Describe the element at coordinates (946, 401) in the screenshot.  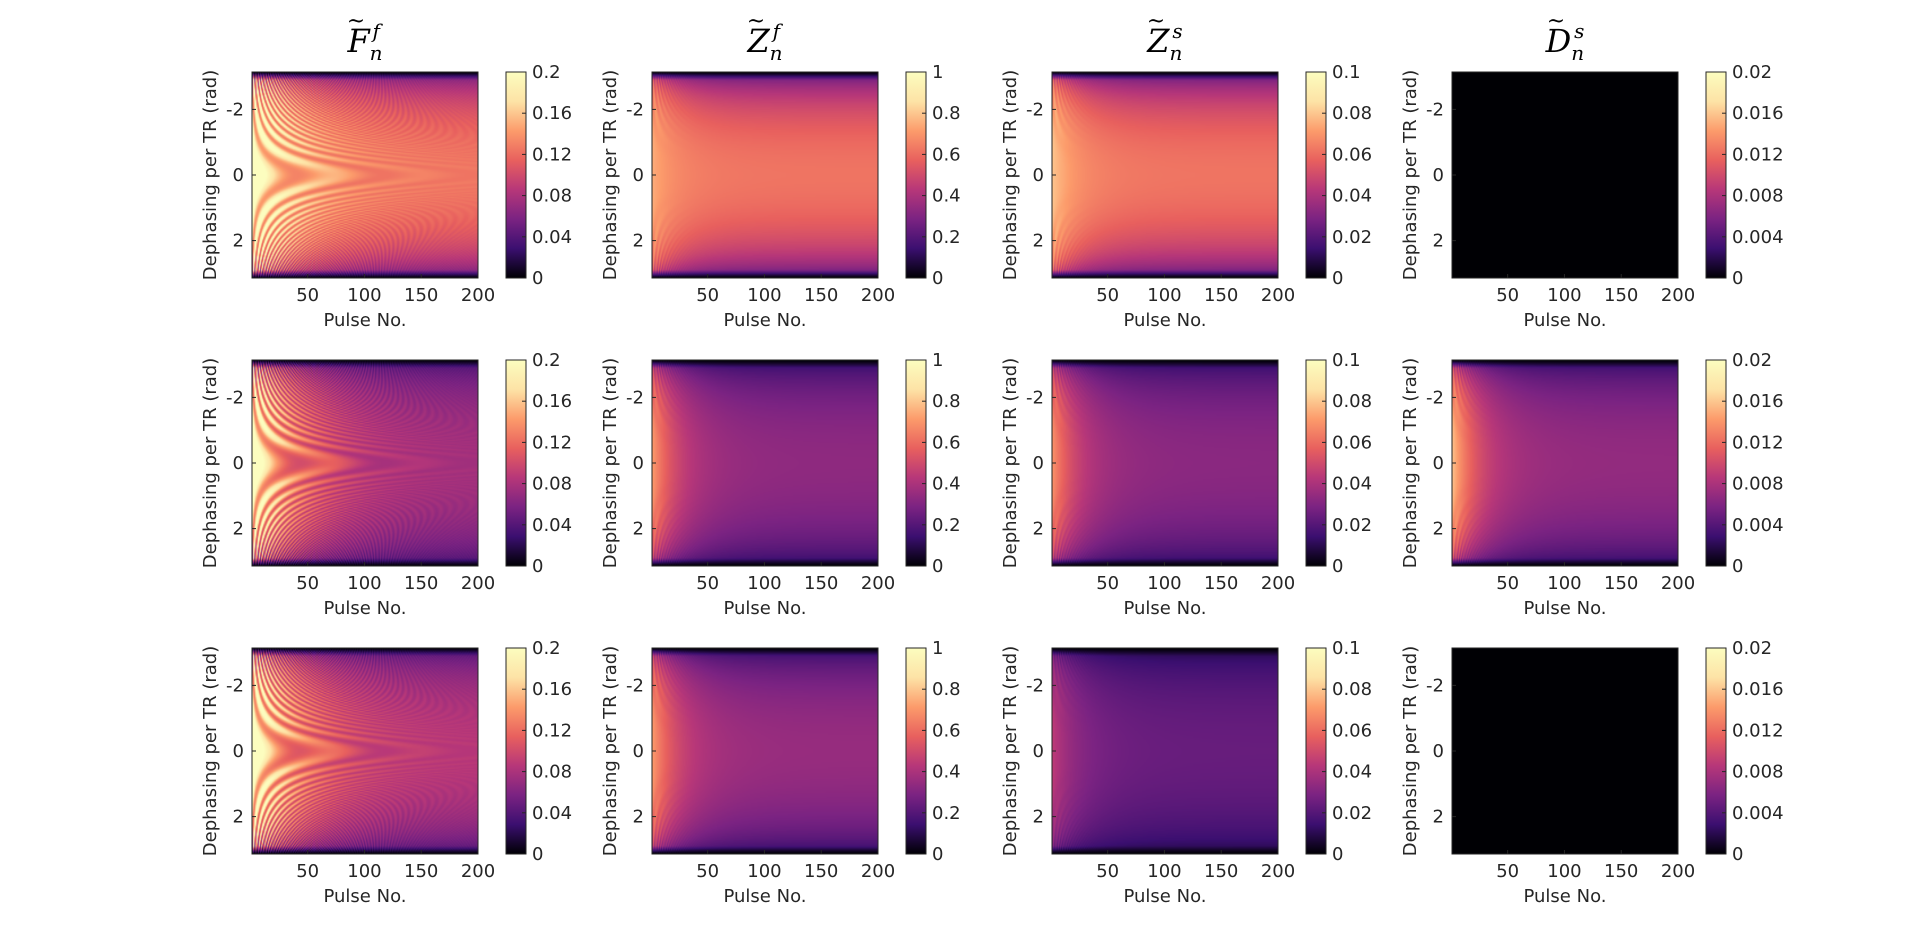
I see `colorbar-tick-label: 0.8` at that location.